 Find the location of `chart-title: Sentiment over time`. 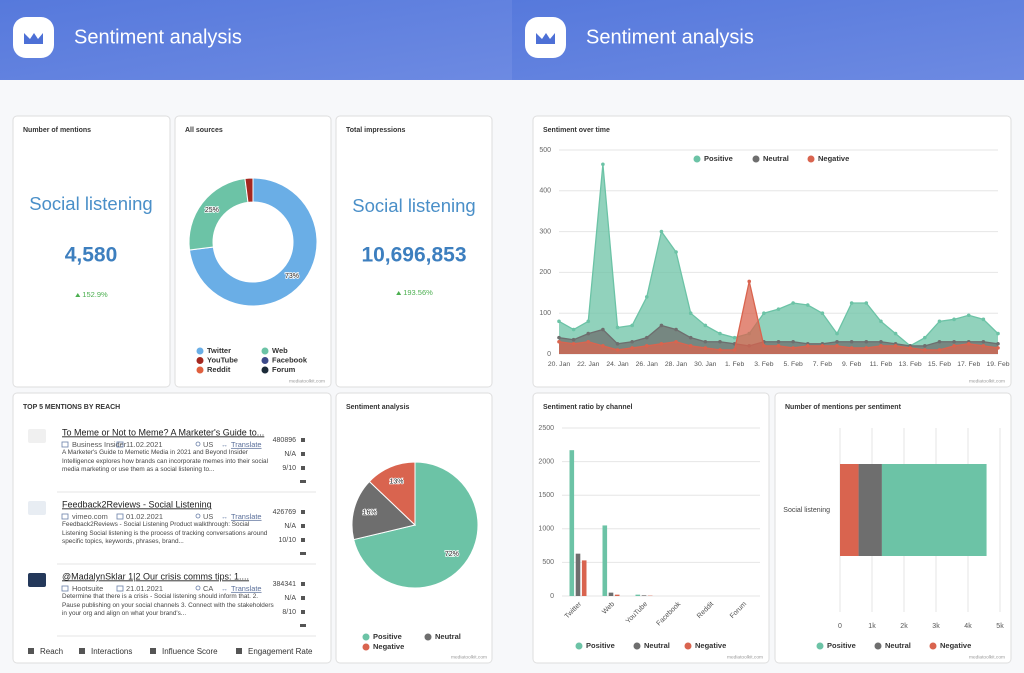

chart-title: Sentiment over time is located at coordinates (576, 130).